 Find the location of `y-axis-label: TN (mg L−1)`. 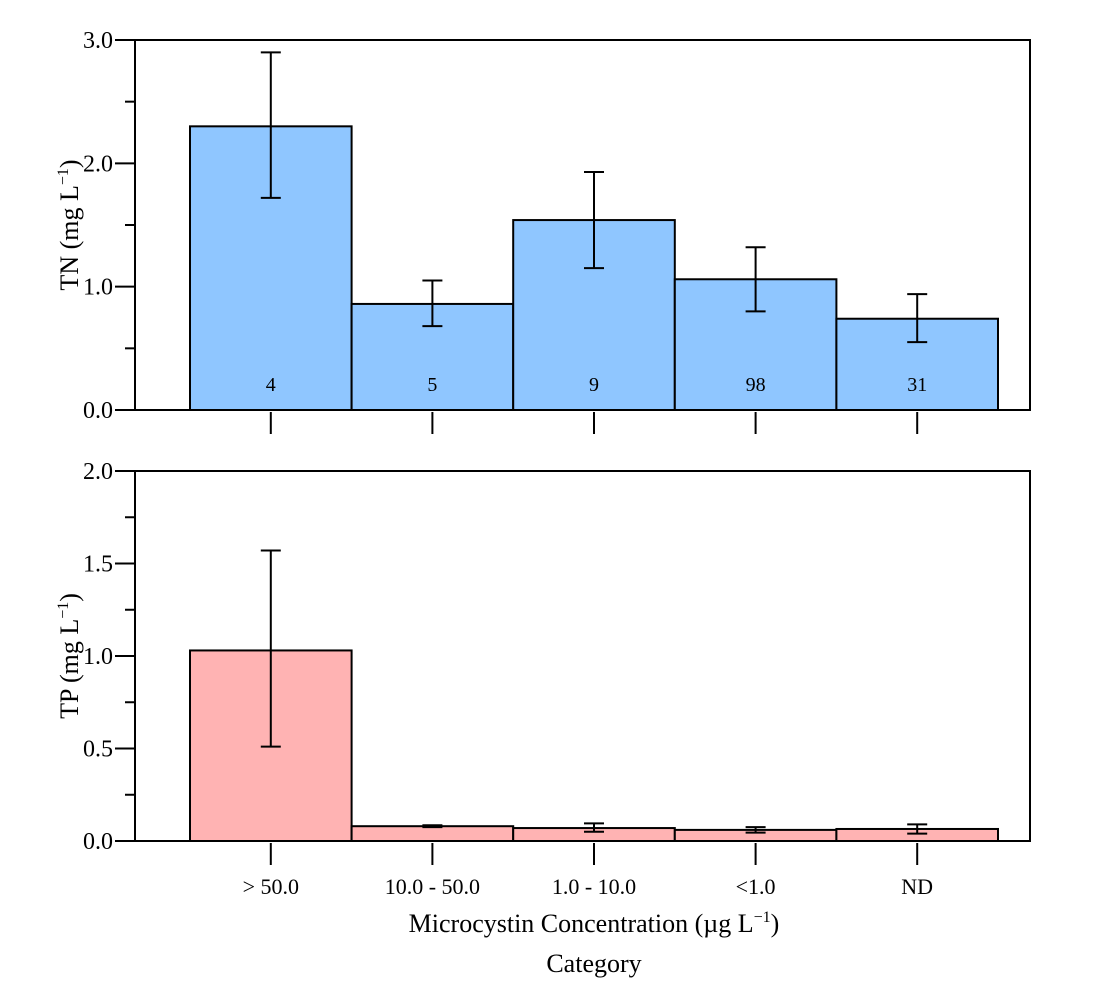

y-axis-label: TN (mg L−1) is located at coordinates (69, 224).